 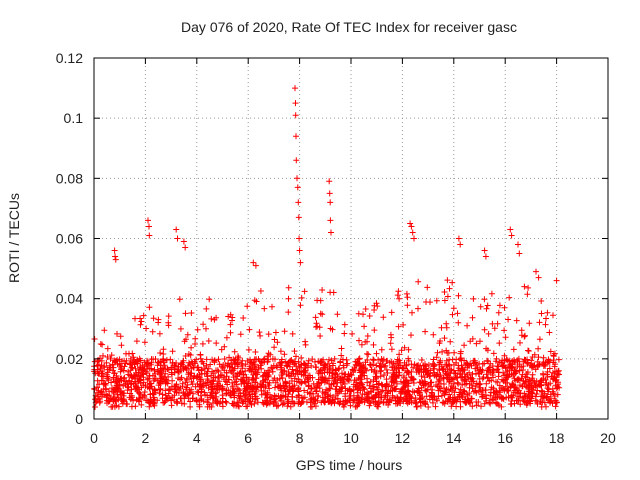 What do you see at coordinates (403, 438) in the screenshot?
I see `x-tick-label: 12` at bounding box center [403, 438].